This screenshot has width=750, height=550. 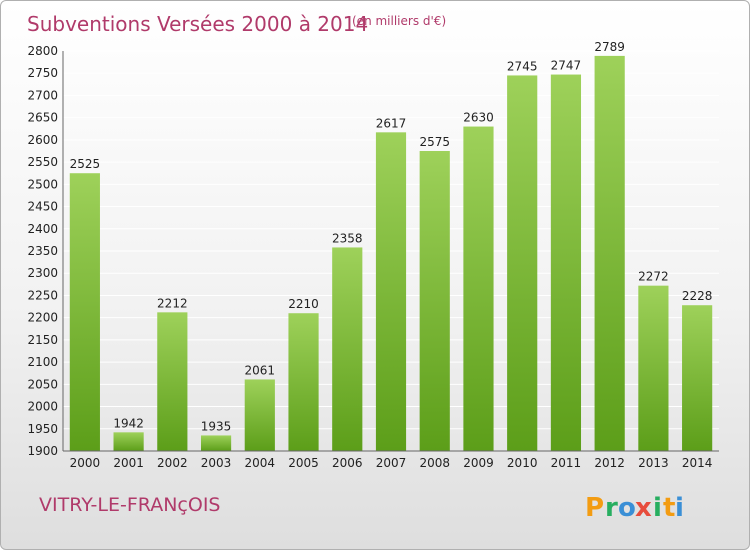 I want to click on x-tick-label: 2013, so click(x=653, y=463).